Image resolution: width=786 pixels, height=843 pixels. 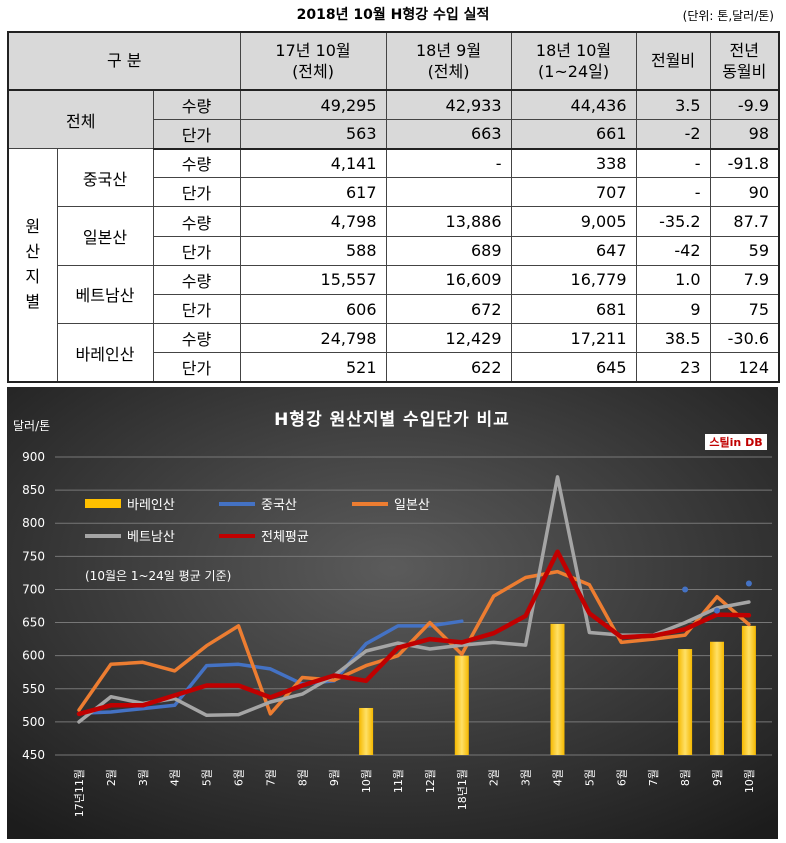 I want to click on table-row: 단가 606 672 681 9 75, so click(x=394, y=309).